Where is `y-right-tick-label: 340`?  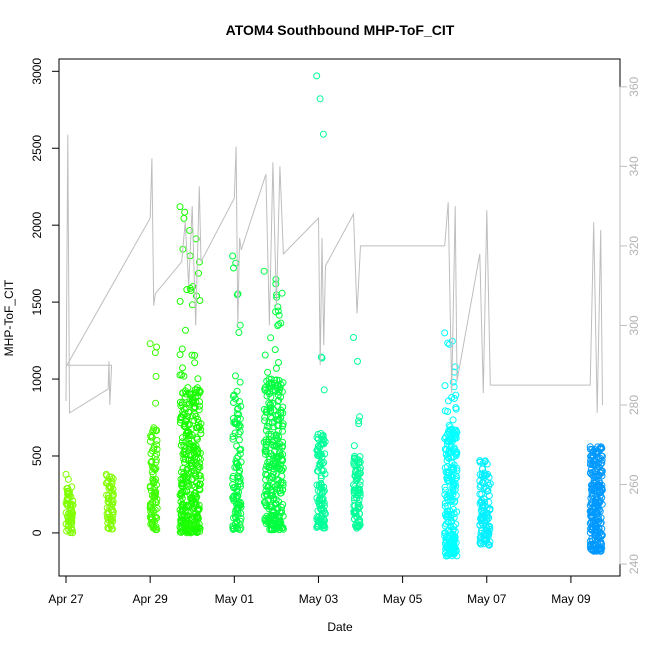 y-right-tick-label: 340 is located at coordinates (634, 166).